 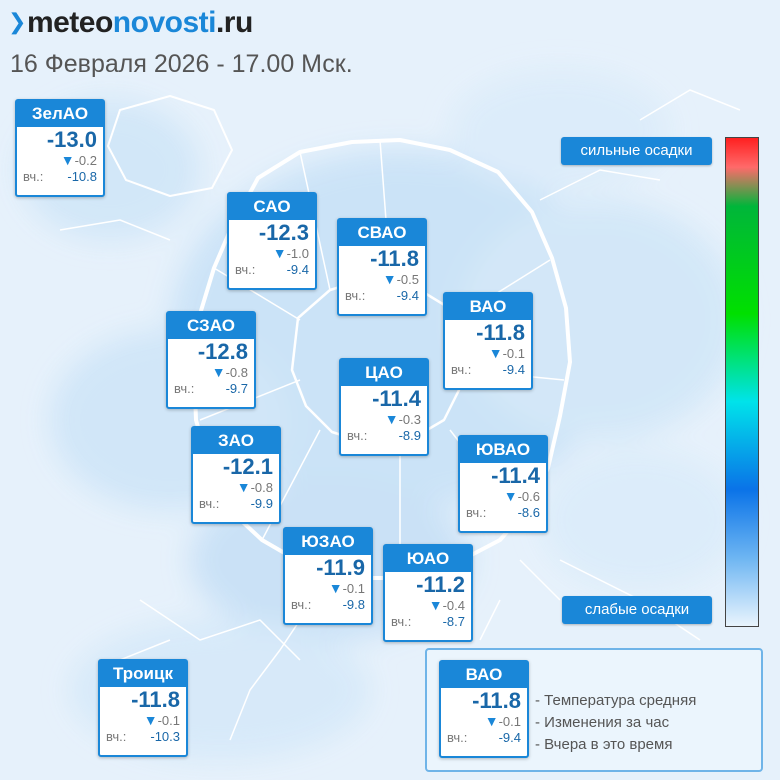 I want to click on district-name: ЮВАО, so click(x=503, y=450).